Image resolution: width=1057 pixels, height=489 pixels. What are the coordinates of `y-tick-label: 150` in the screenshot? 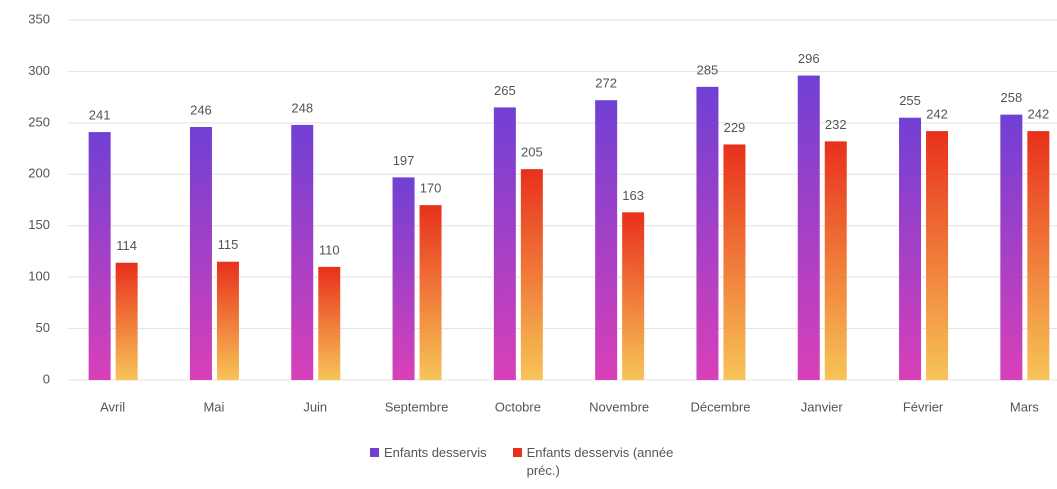 It's located at (39, 224).